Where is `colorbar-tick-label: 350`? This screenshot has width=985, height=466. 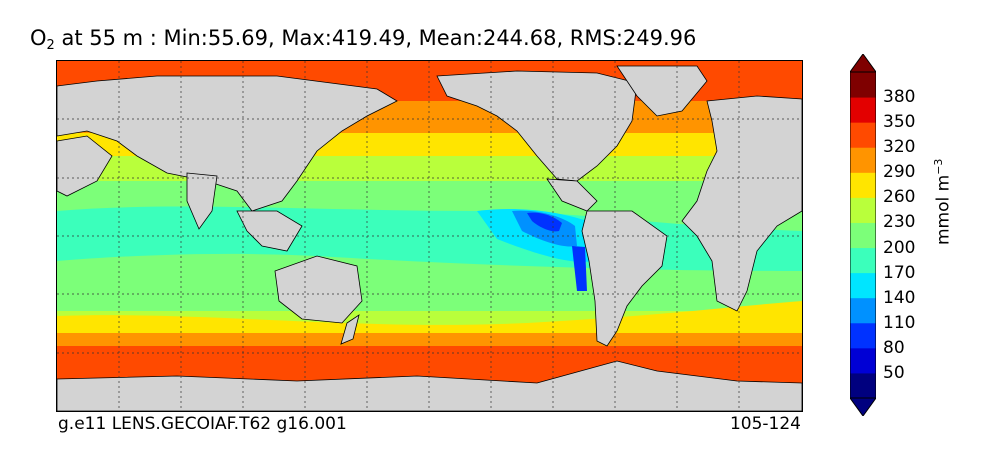 colorbar-tick-label: 350 is located at coordinates (899, 122).